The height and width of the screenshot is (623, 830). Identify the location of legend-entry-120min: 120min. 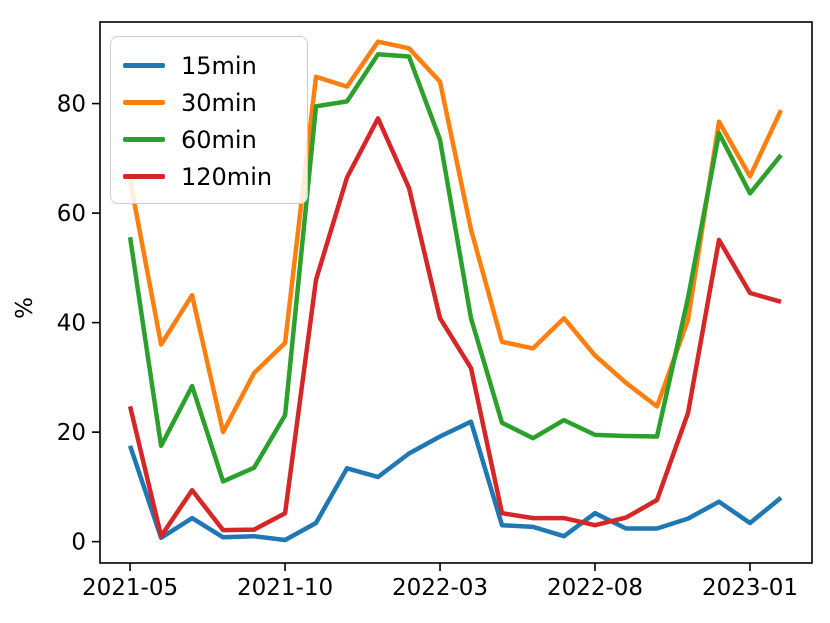
(209, 176).